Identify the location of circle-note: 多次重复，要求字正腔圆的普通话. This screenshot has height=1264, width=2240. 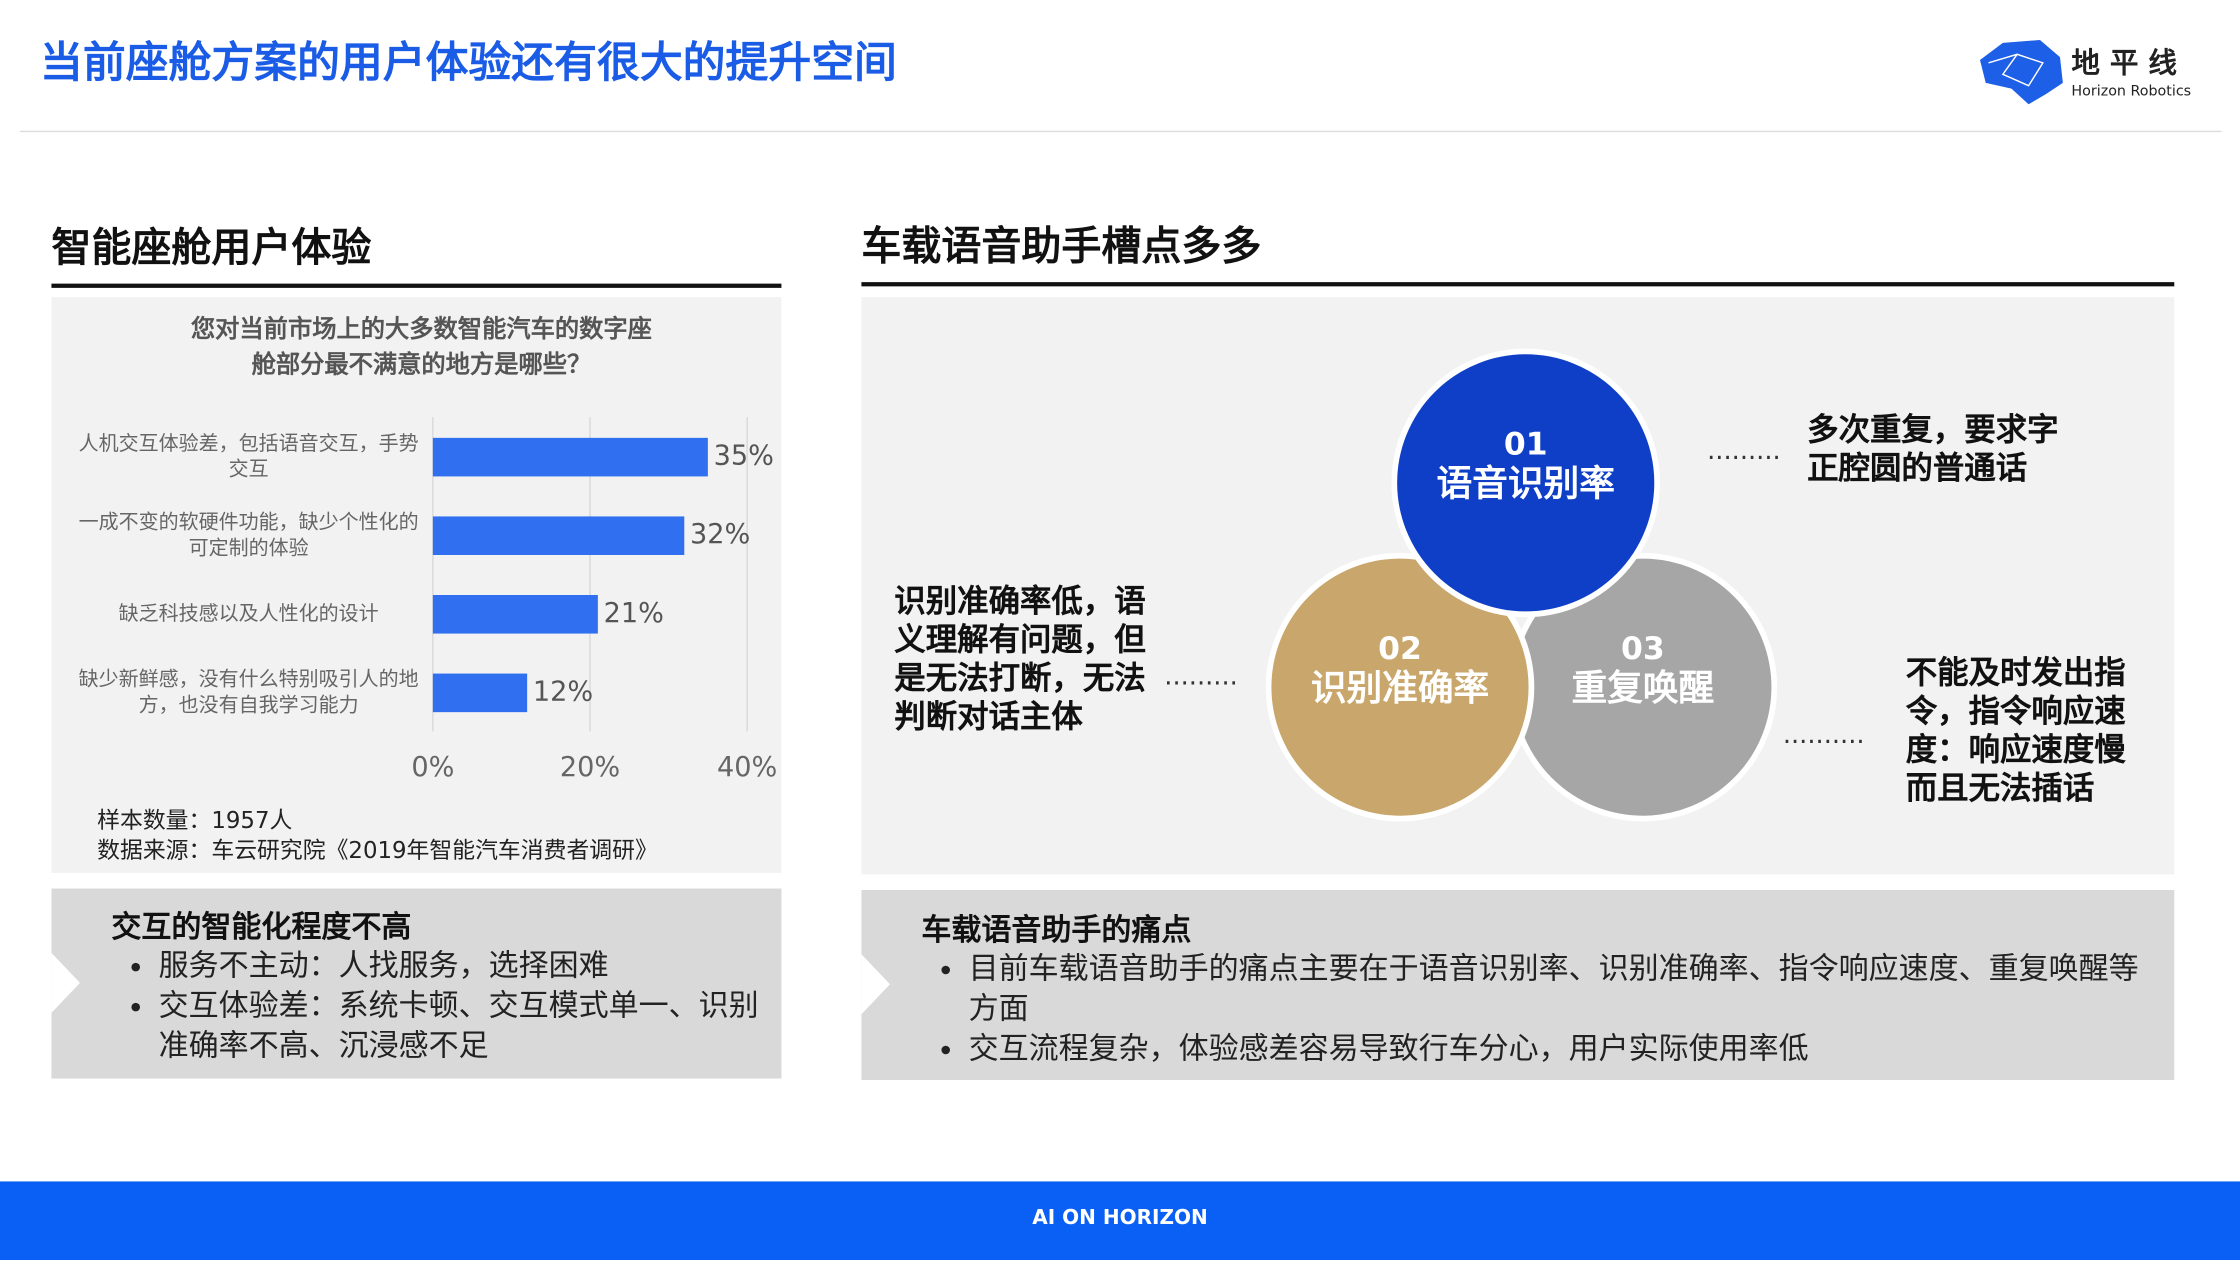
(1933, 450).